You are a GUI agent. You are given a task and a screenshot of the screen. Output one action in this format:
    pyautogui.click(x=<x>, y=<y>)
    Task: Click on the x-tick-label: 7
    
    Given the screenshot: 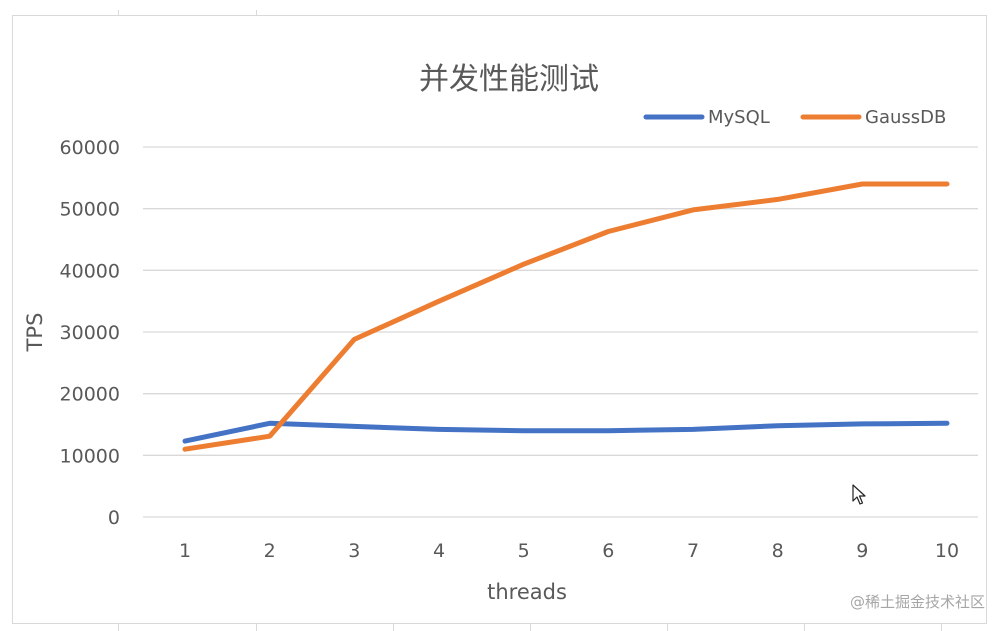 What is the action you would take?
    pyautogui.click(x=693, y=551)
    